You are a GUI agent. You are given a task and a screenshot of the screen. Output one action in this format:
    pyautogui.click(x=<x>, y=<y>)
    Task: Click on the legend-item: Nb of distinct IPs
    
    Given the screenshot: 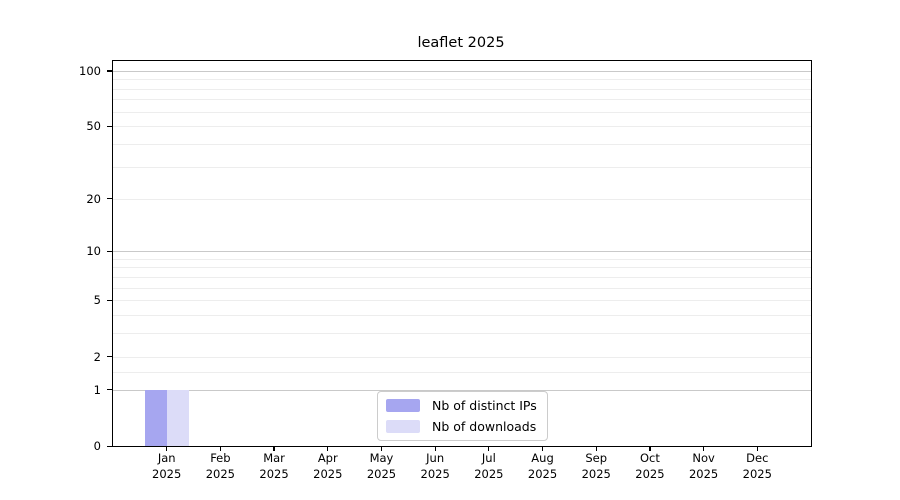 What is the action you would take?
    pyautogui.click(x=461, y=405)
    